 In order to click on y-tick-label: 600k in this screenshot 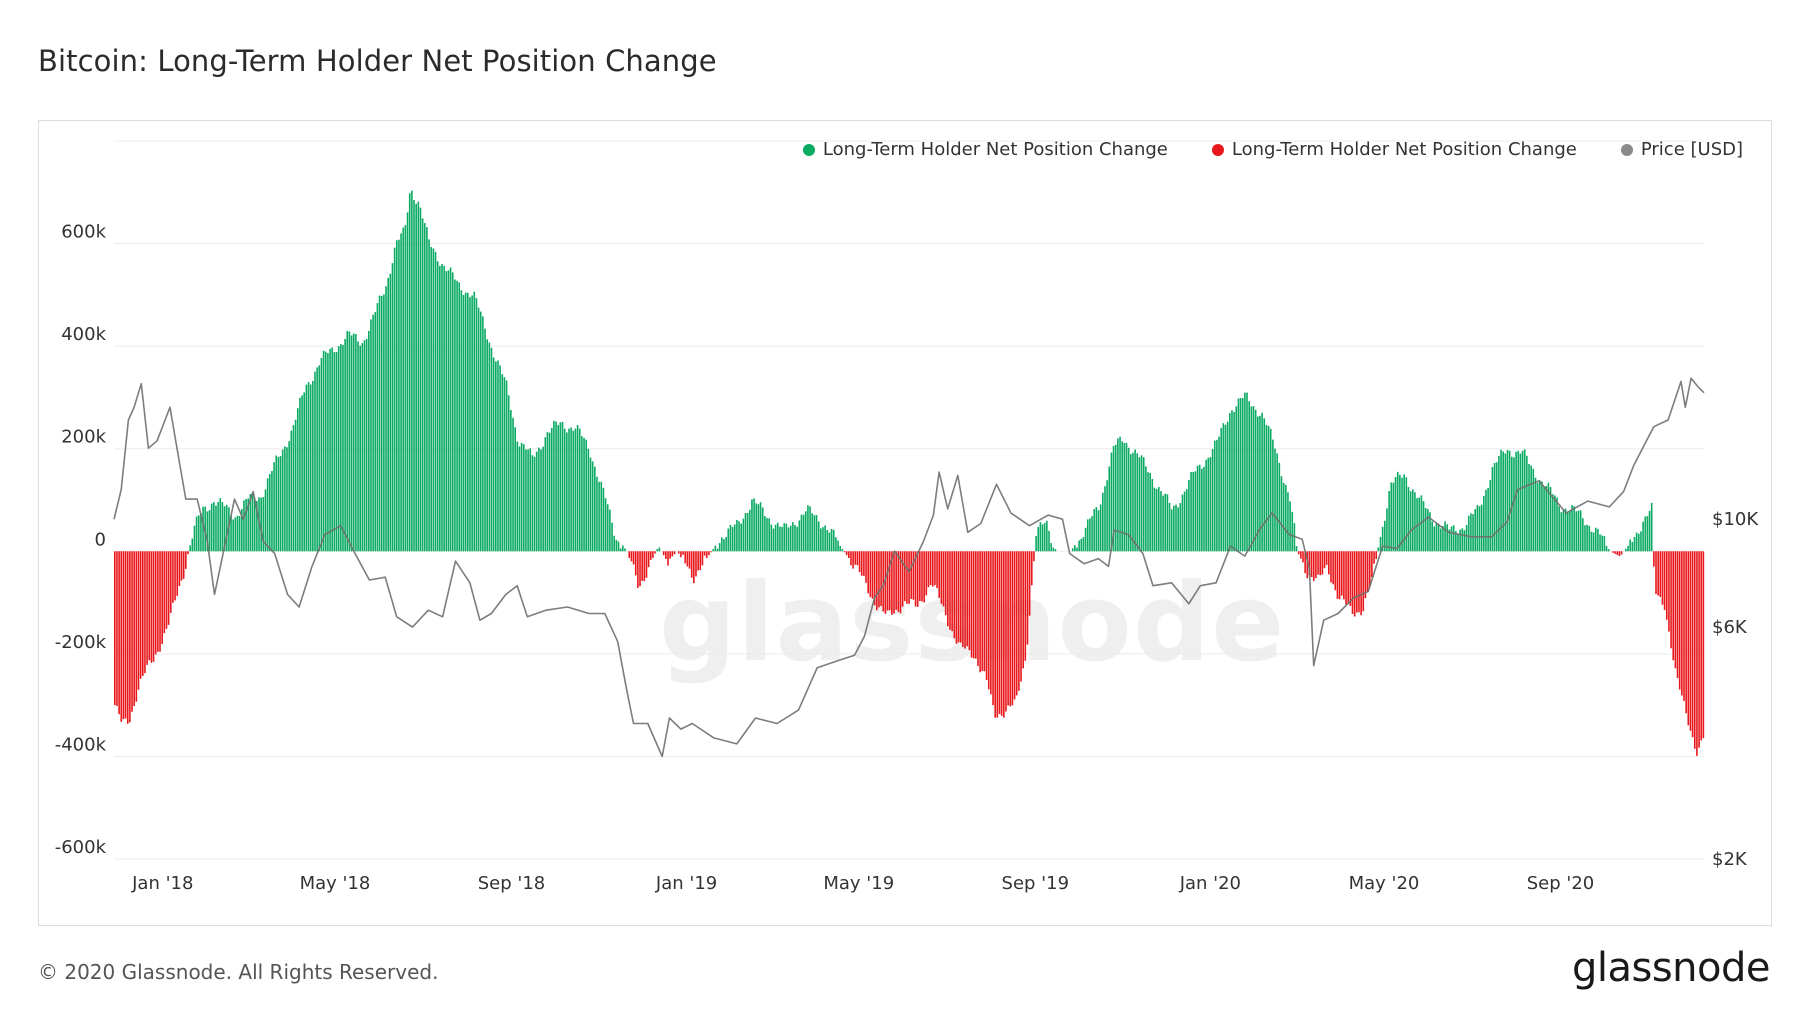, I will do `click(83, 232)`.